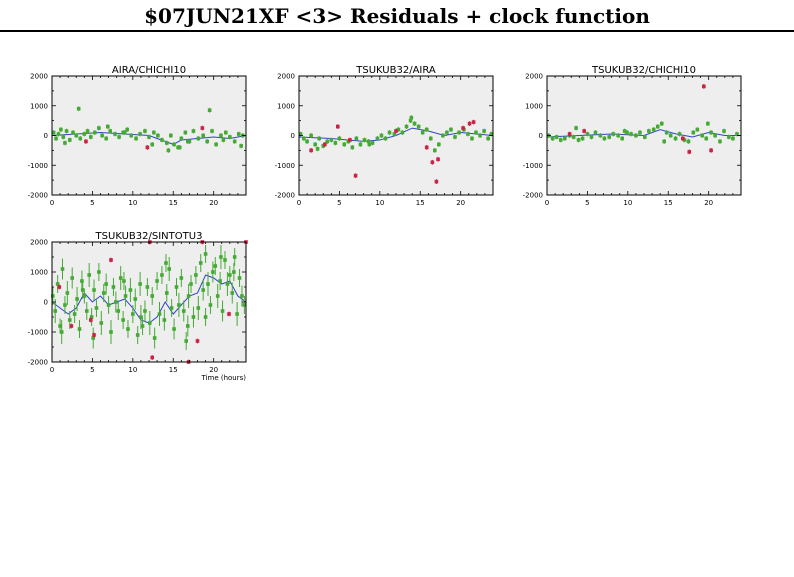 This screenshot has height=577, width=794. What do you see at coordinates (627, 203) in the screenshot?
I see `x-tick-label: 10` at bounding box center [627, 203].